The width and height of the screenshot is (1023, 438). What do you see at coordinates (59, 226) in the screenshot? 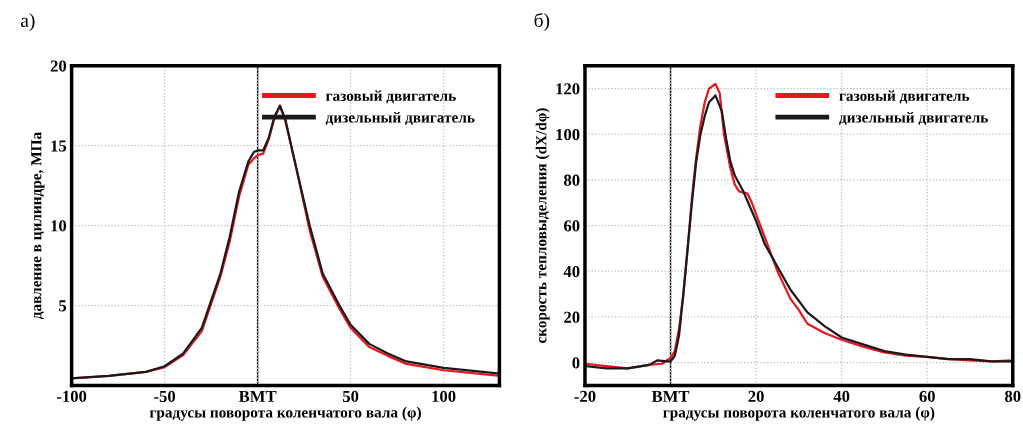
I see `y-tick-label: 10` at bounding box center [59, 226].